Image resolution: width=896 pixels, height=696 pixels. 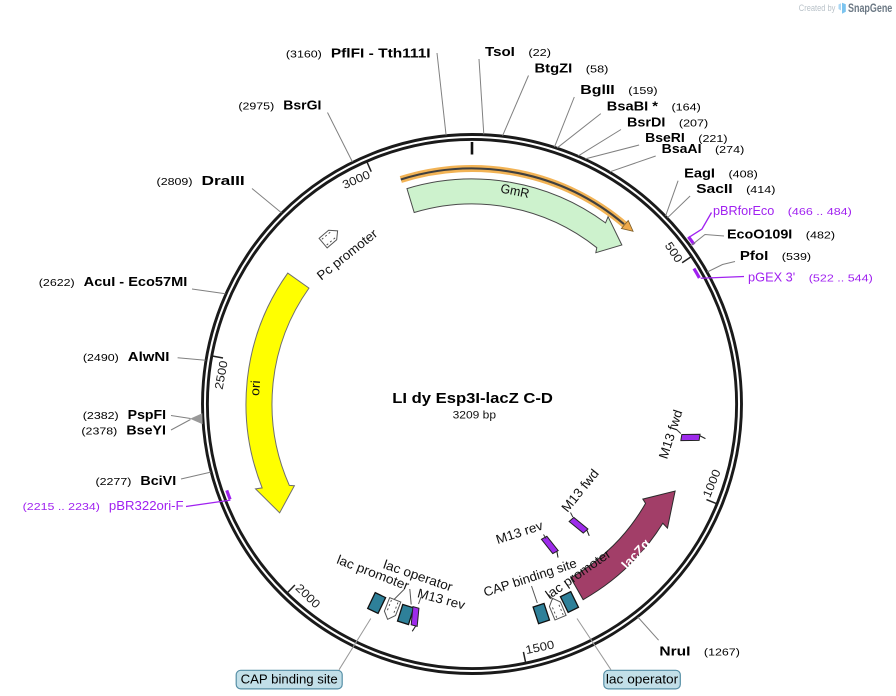 I want to click on svg-text: pGEX 3', so click(x=771, y=277).